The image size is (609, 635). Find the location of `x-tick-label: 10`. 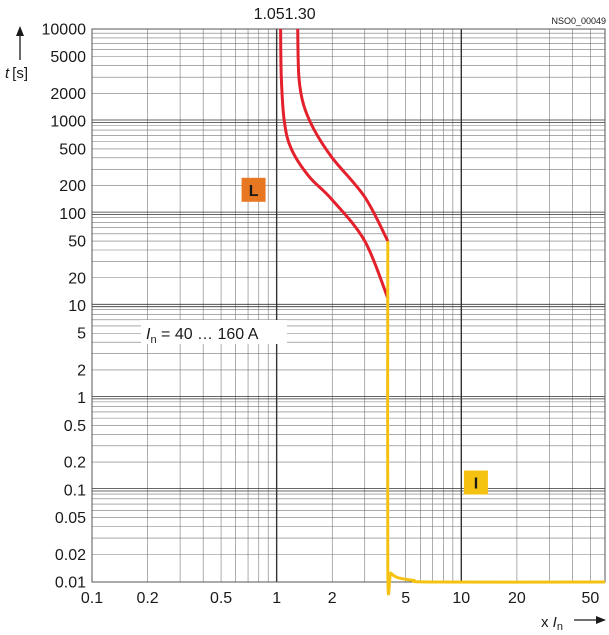

x-tick-label: 10 is located at coordinates (461, 598).